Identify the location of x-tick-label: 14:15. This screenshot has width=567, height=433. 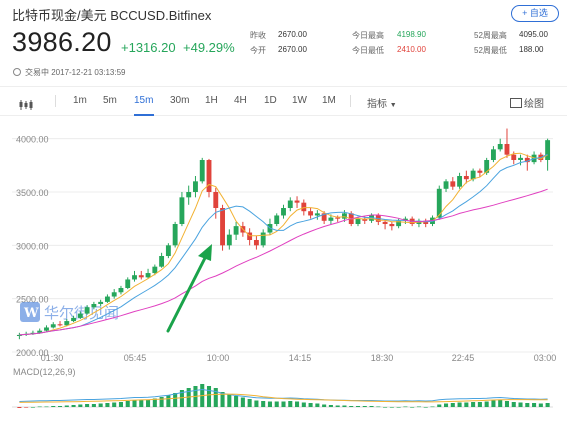
(300, 358).